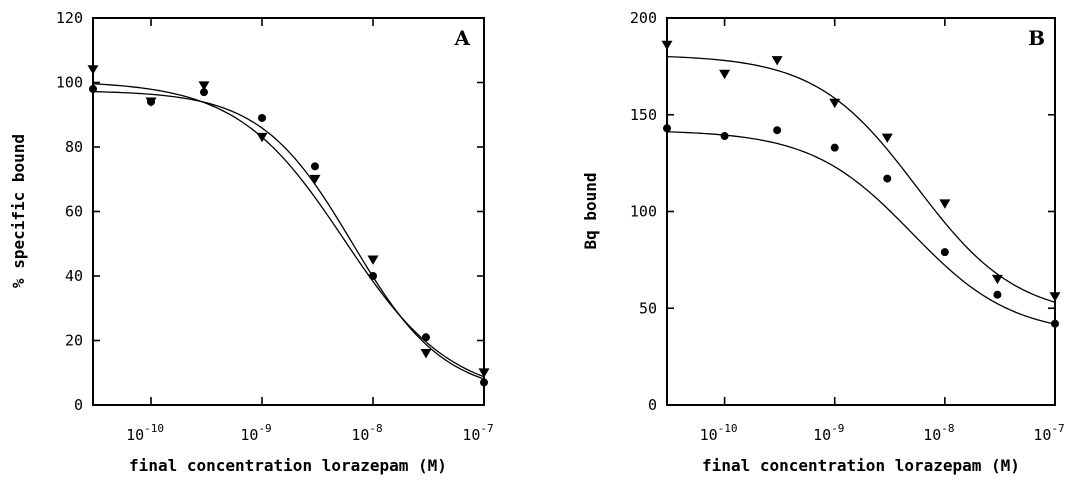 The height and width of the screenshot is (480, 1082). What do you see at coordinates (477, 433) in the screenshot?
I see `panel-a-x-tick-label-3: 10⁻⁷` at bounding box center [477, 433].